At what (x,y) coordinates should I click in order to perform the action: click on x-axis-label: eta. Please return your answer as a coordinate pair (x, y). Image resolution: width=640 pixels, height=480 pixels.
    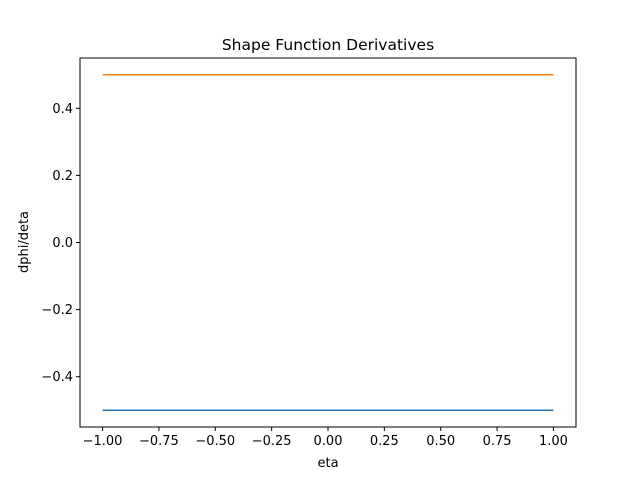
    Looking at the image, I should click on (327, 463).